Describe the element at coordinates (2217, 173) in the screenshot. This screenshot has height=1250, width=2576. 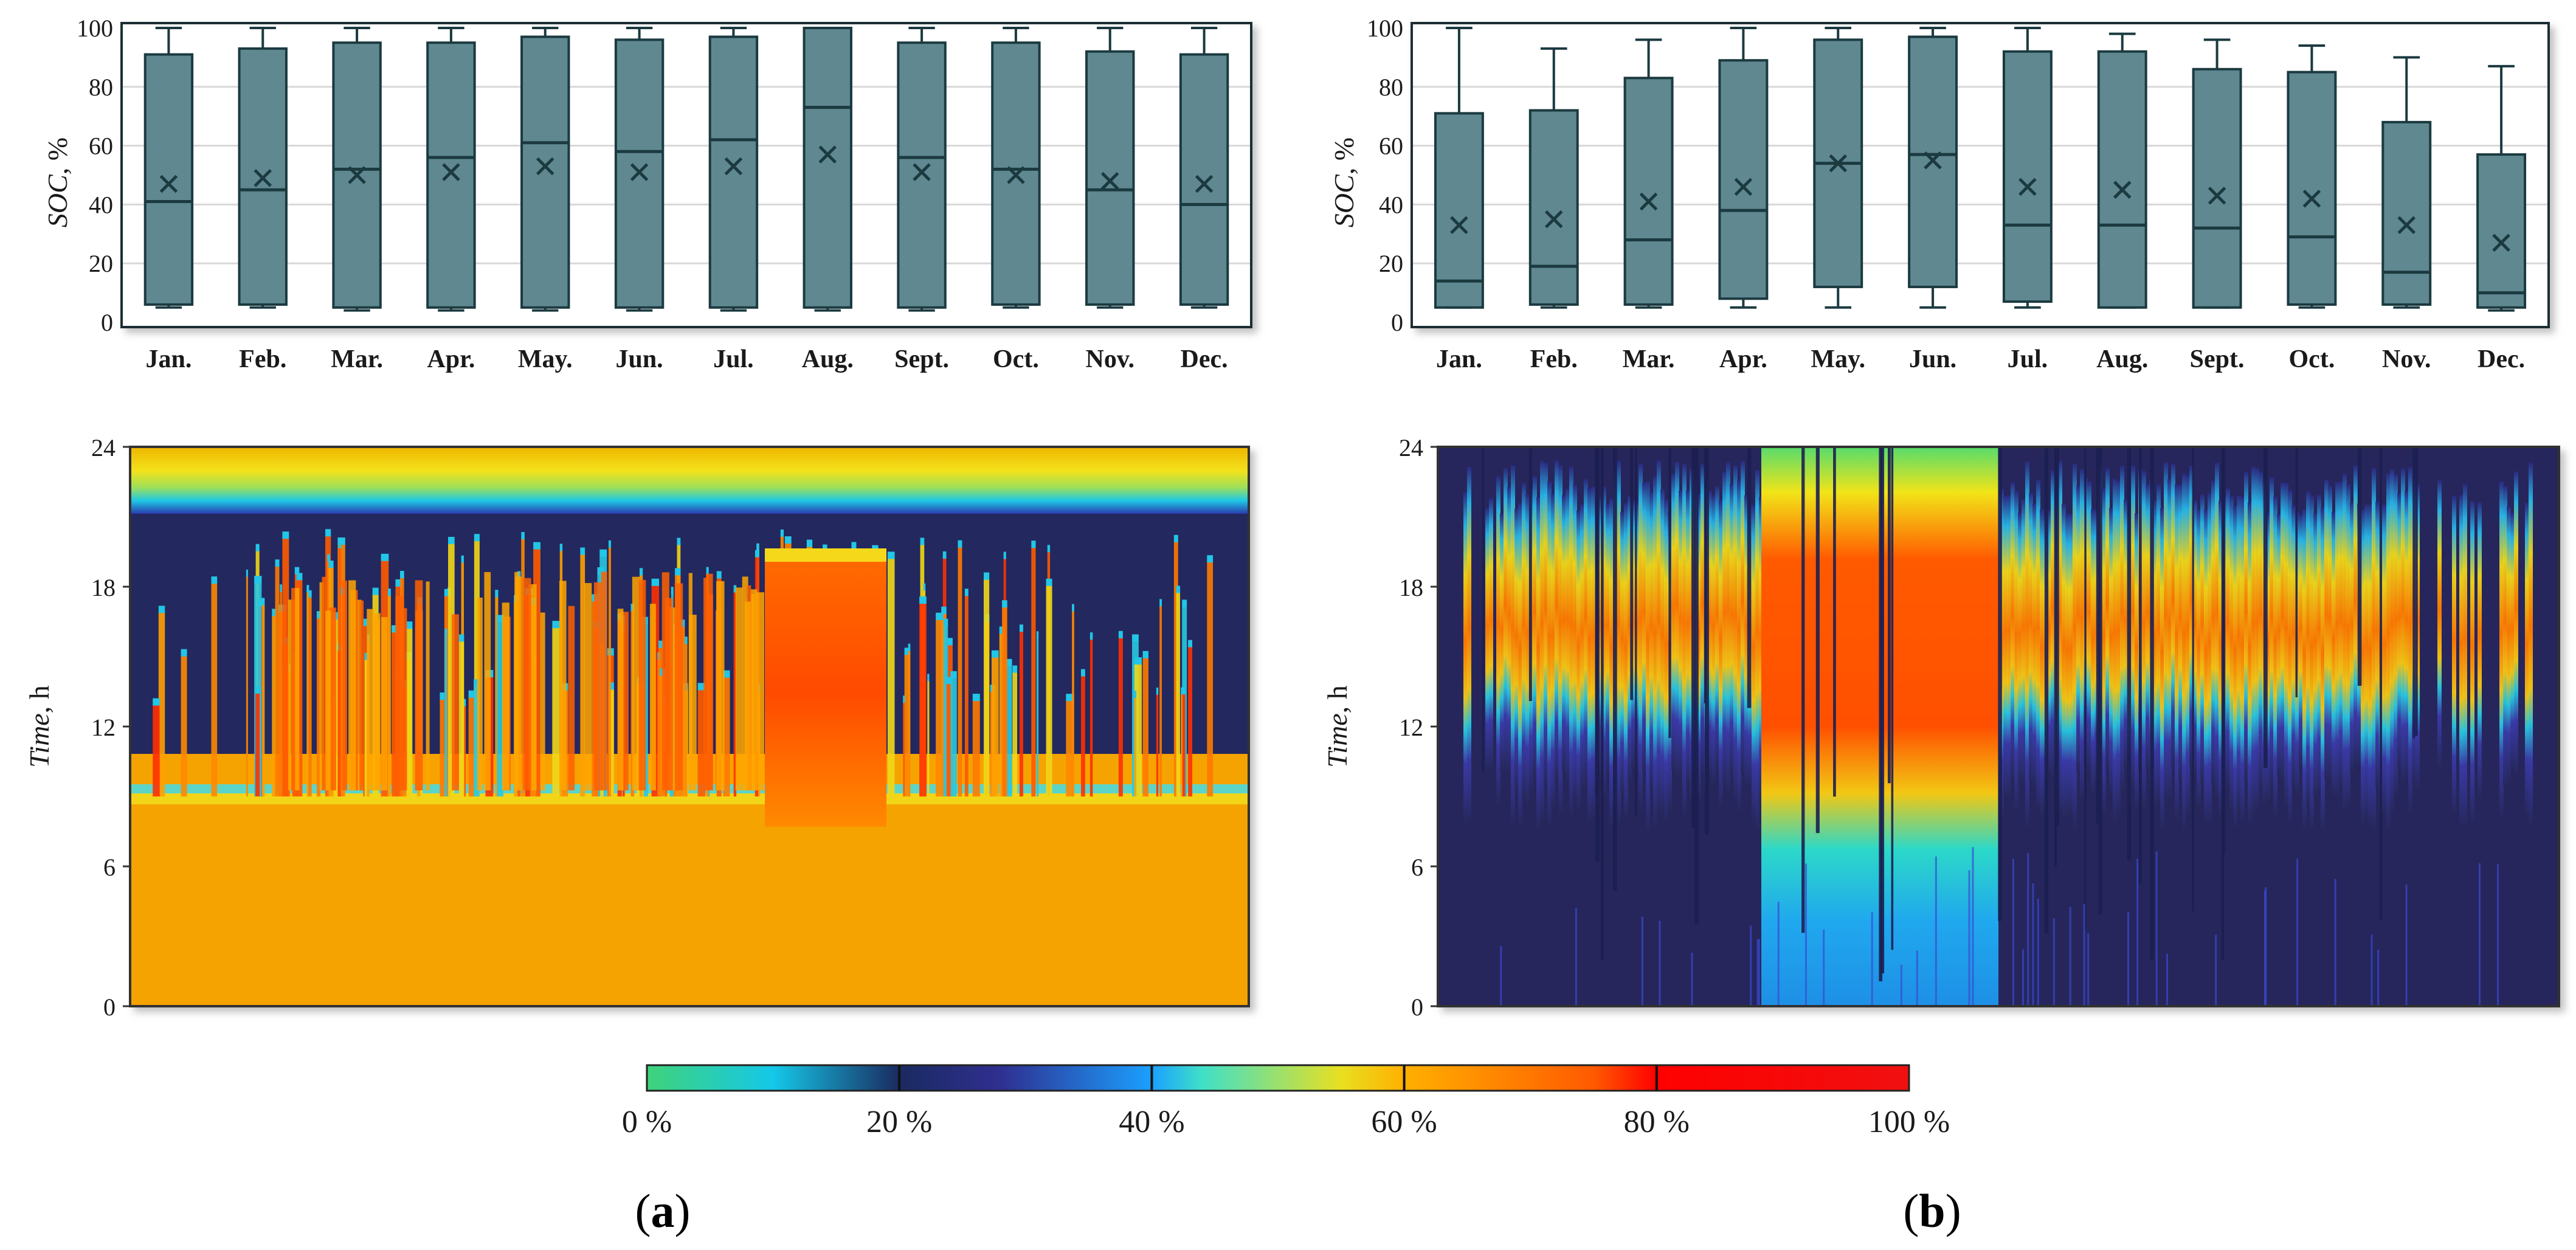
I see `box-sept` at that location.